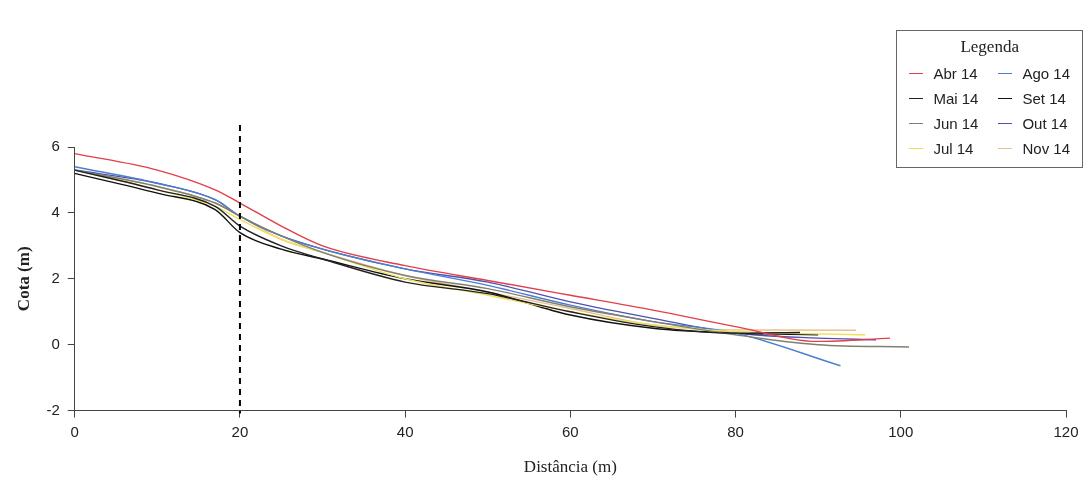  I want to click on x-tick-label: 120, so click(1066, 431).